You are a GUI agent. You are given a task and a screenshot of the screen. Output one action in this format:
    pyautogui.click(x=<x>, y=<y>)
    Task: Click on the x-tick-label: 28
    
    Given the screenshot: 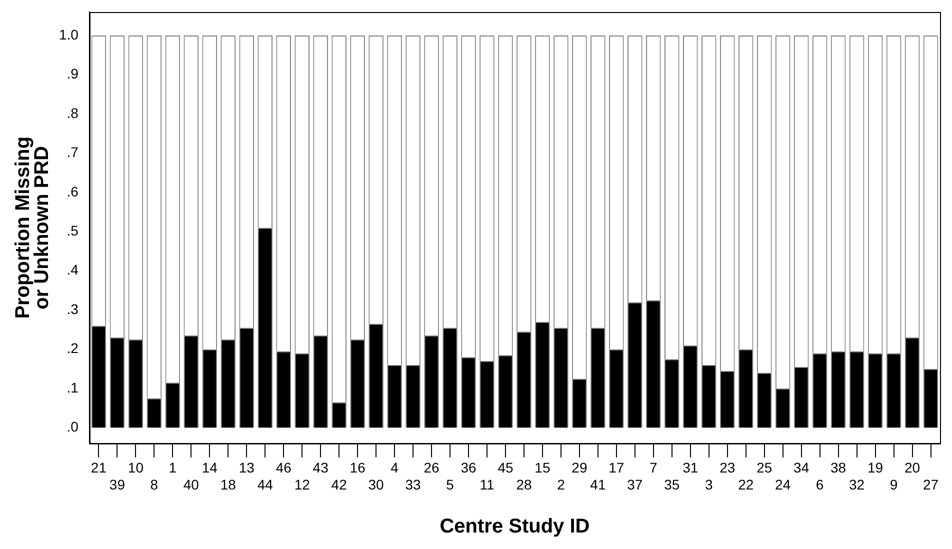 What is the action you would take?
    pyautogui.click(x=524, y=484)
    